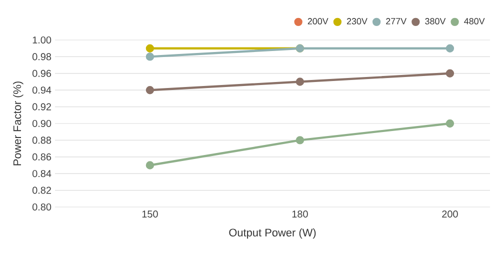 The height and width of the screenshot is (270, 500). I want to click on y-tick-label: 0.96, so click(42, 73).